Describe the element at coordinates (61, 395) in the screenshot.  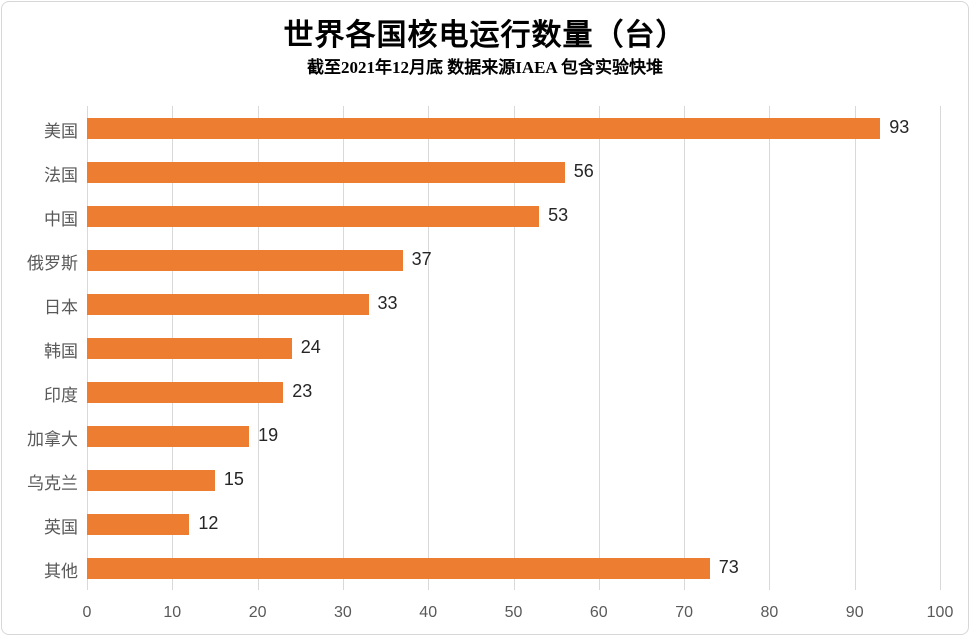
I see `category-label: 印度` at that location.